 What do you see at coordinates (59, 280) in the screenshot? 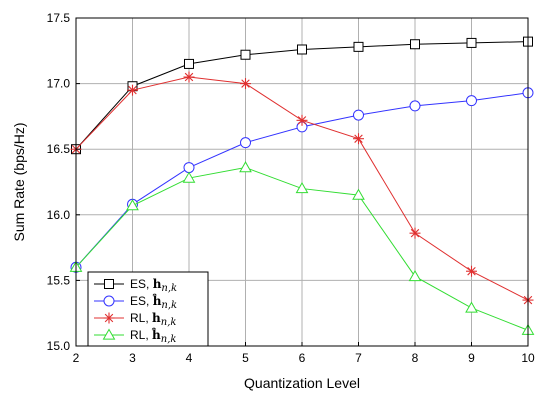
I see `y-tick-label: 15.5` at bounding box center [59, 280].